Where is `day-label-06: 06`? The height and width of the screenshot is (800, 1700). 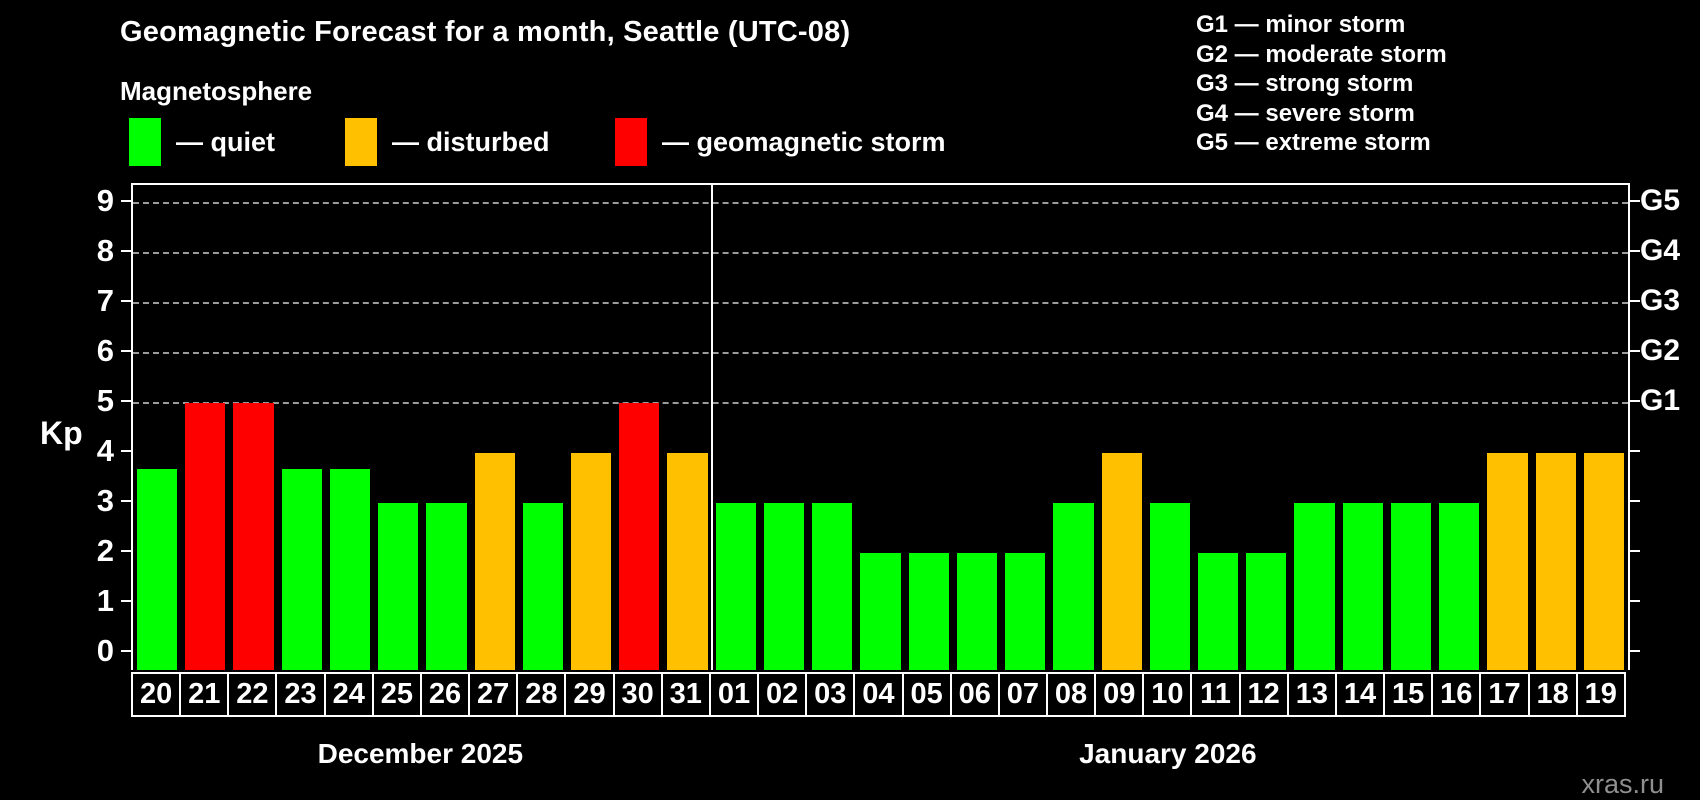
day-label-06: 06 is located at coordinates (976, 694).